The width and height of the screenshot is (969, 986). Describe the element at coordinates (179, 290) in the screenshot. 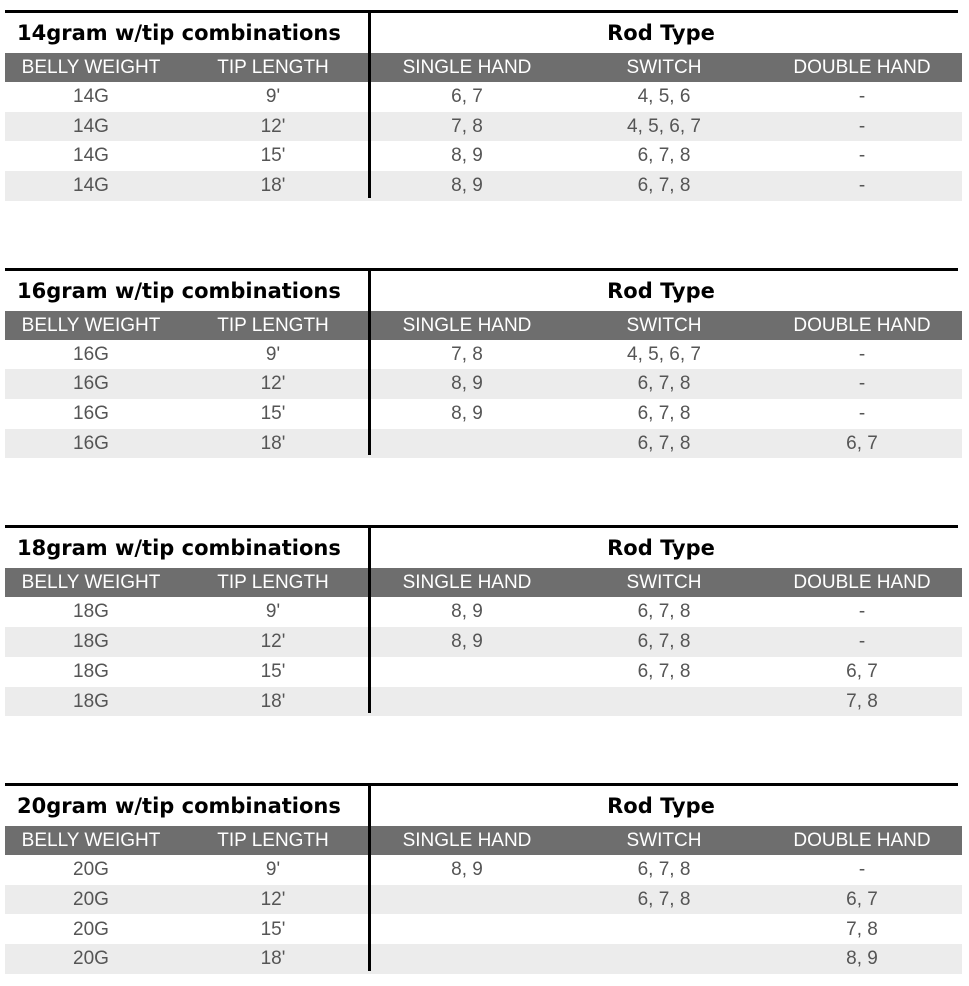

I see `table-title: 16gram w/tip combinations` at that location.